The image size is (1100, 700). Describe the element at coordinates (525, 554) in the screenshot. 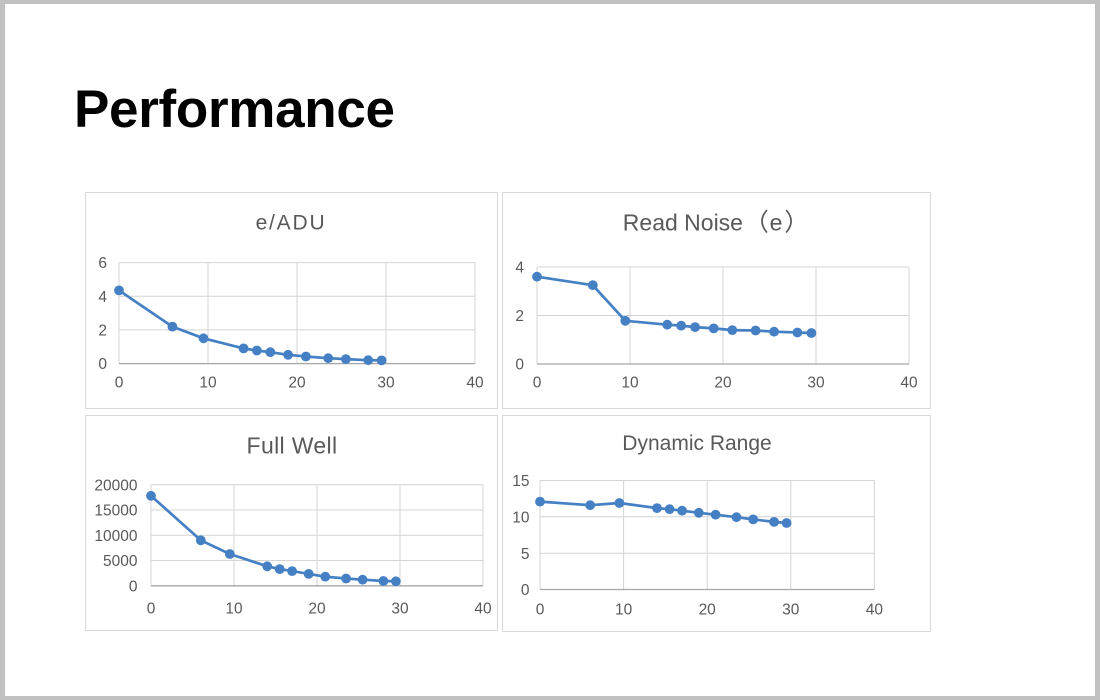

I see `svg-text: 5` at that location.